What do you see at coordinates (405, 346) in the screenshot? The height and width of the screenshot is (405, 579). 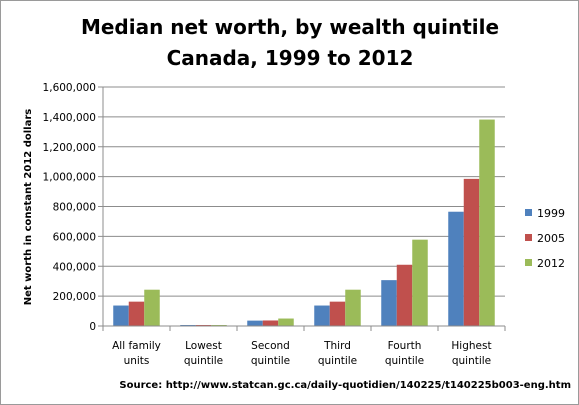 I see `x-tick-label: Fourth` at bounding box center [405, 346].